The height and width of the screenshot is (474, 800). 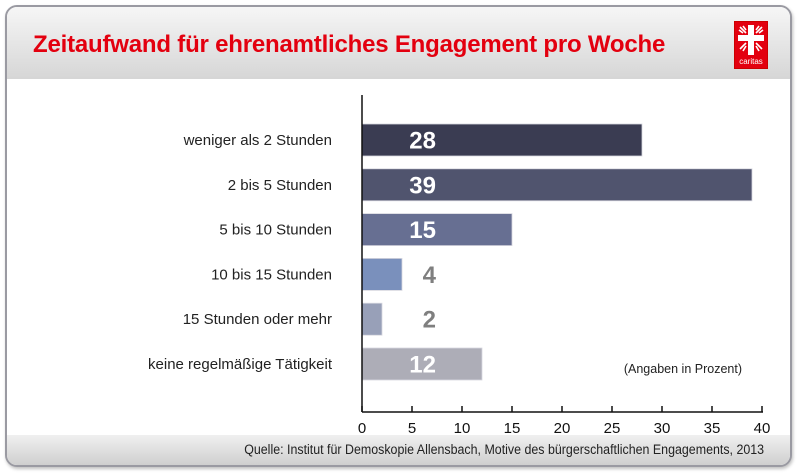 What do you see at coordinates (429, 320) in the screenshot?
I see `value-label: 2` at bounding box center [429, 320].